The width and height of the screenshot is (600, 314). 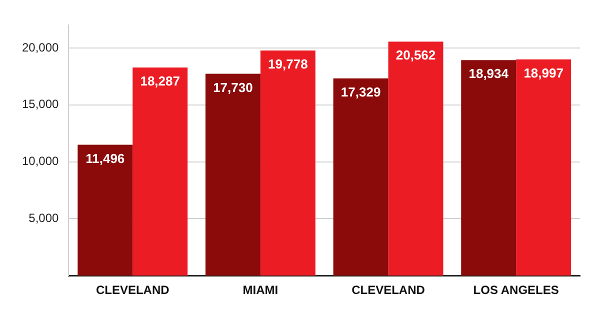 What do you see at coordinates (544, 72) in the screenshot?
I see `data-label: 18,997` at bounding box center [544, 72].